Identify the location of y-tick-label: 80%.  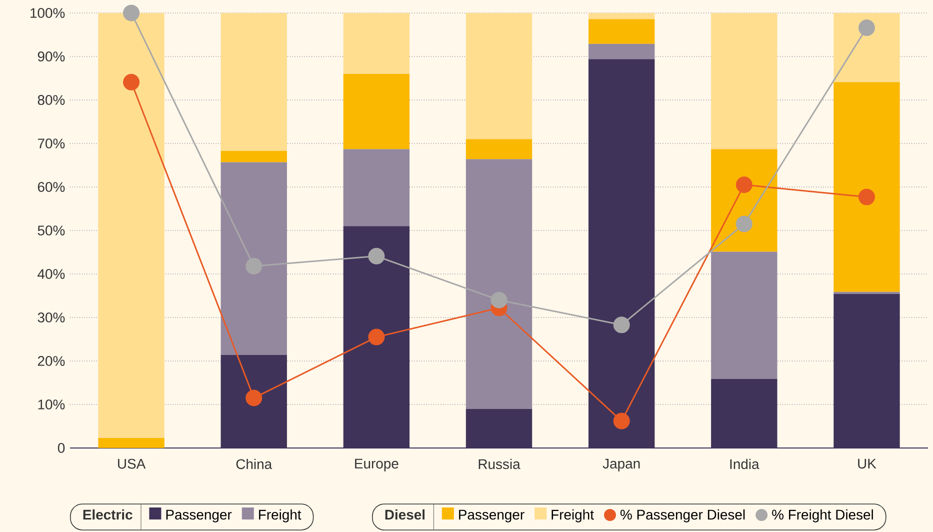
(51, 100).